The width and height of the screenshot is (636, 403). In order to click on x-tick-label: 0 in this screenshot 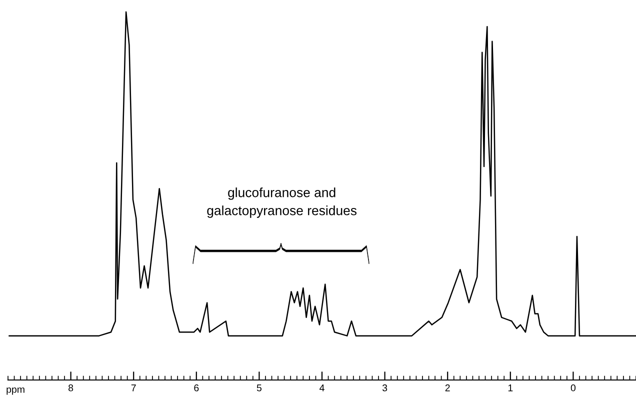, I will do `click(573, 388)`.